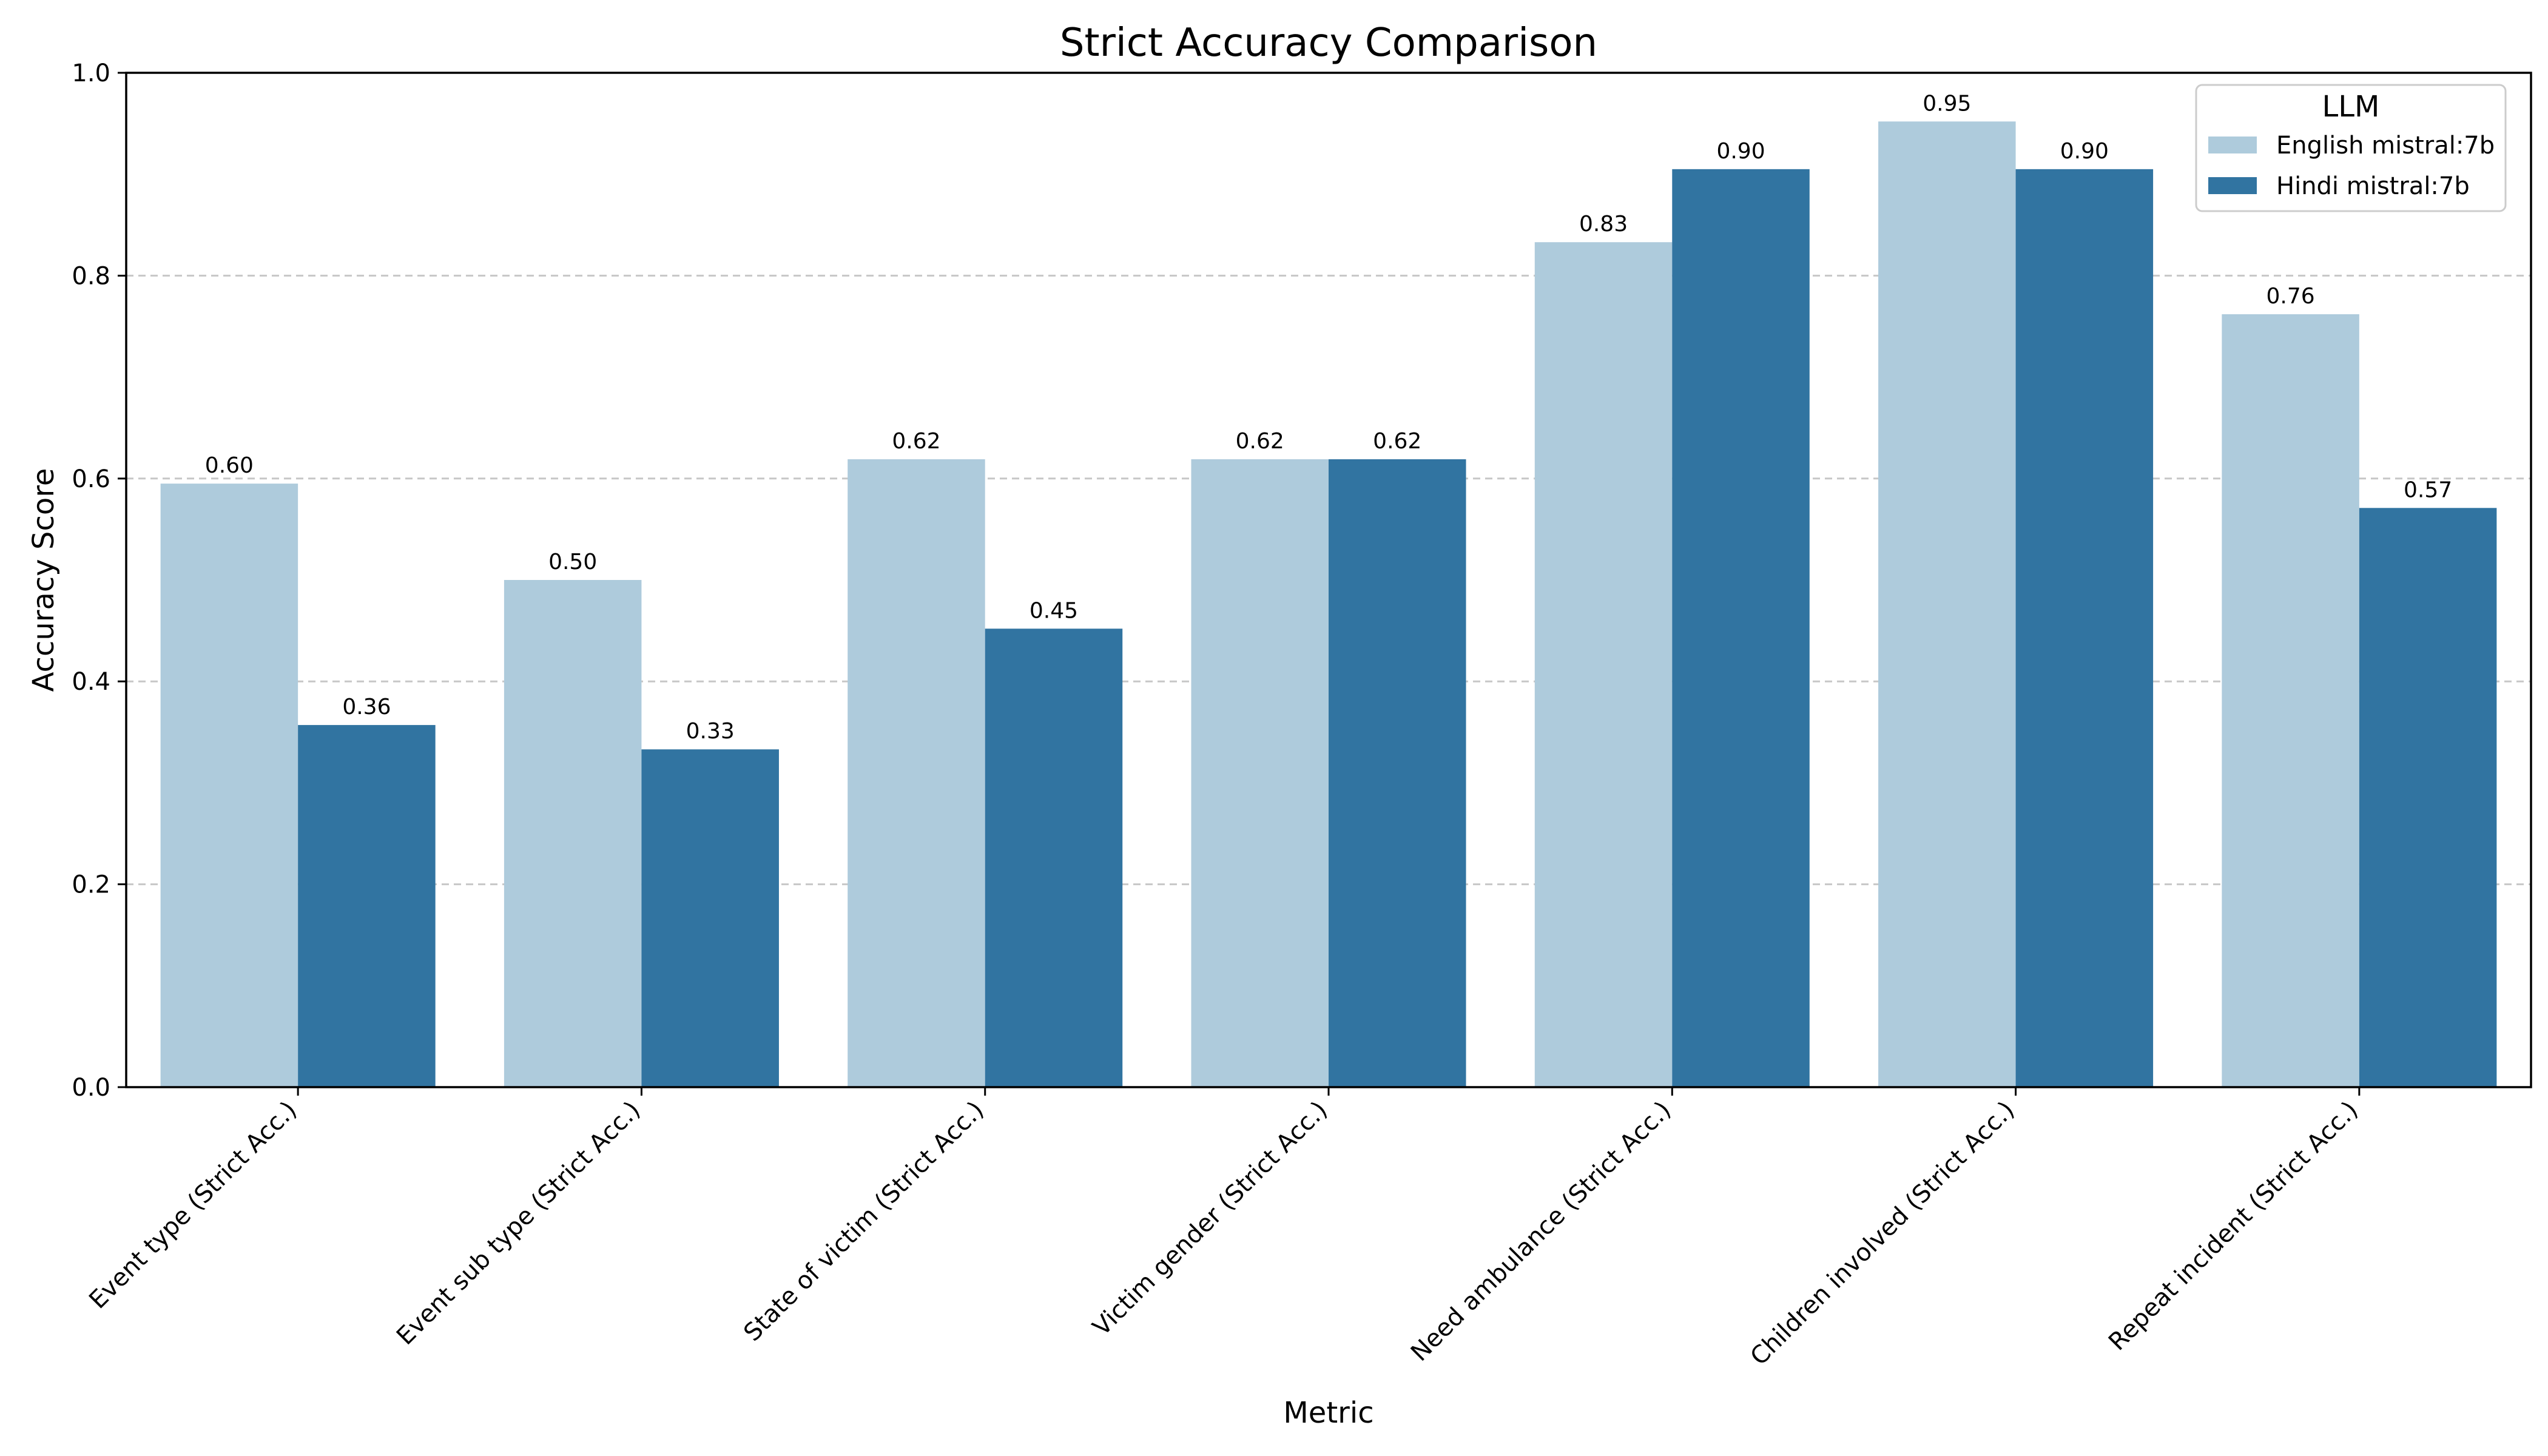 The width and height of the screenshot is (2548, 1456). I want to click on legend-label-hindi: Hindi mistral:7b, so click(2373, 186).